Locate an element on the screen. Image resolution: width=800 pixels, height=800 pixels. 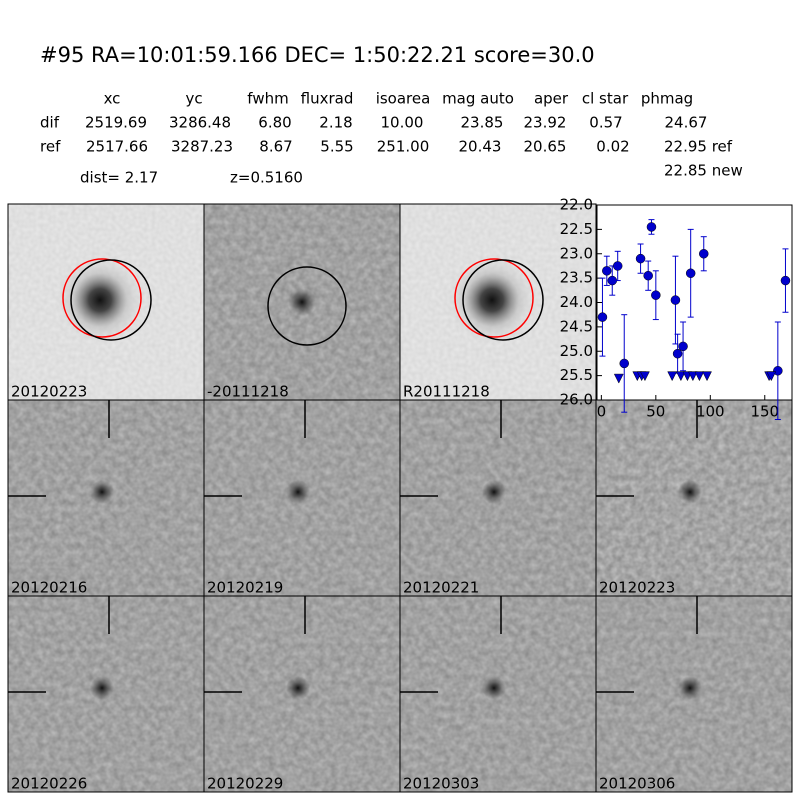
y-tick-label: 22.5 is located at coordinates (576, 229).